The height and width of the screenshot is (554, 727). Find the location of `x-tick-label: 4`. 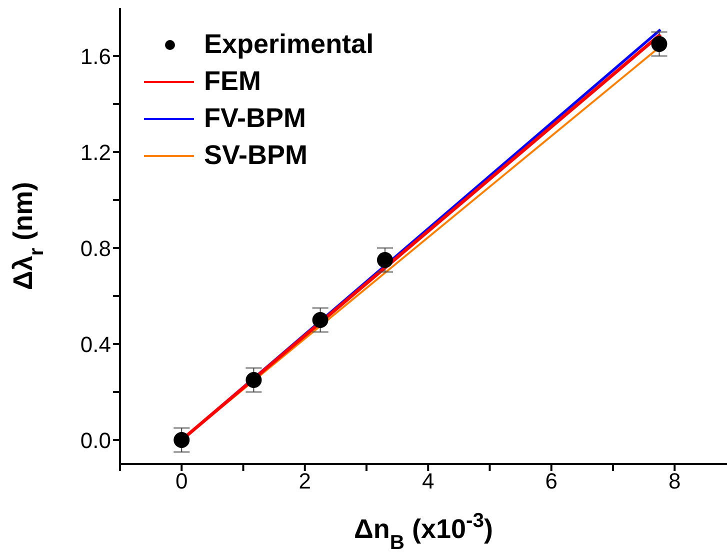

x-tick-label: 4 is located at coordinates (428, 481).